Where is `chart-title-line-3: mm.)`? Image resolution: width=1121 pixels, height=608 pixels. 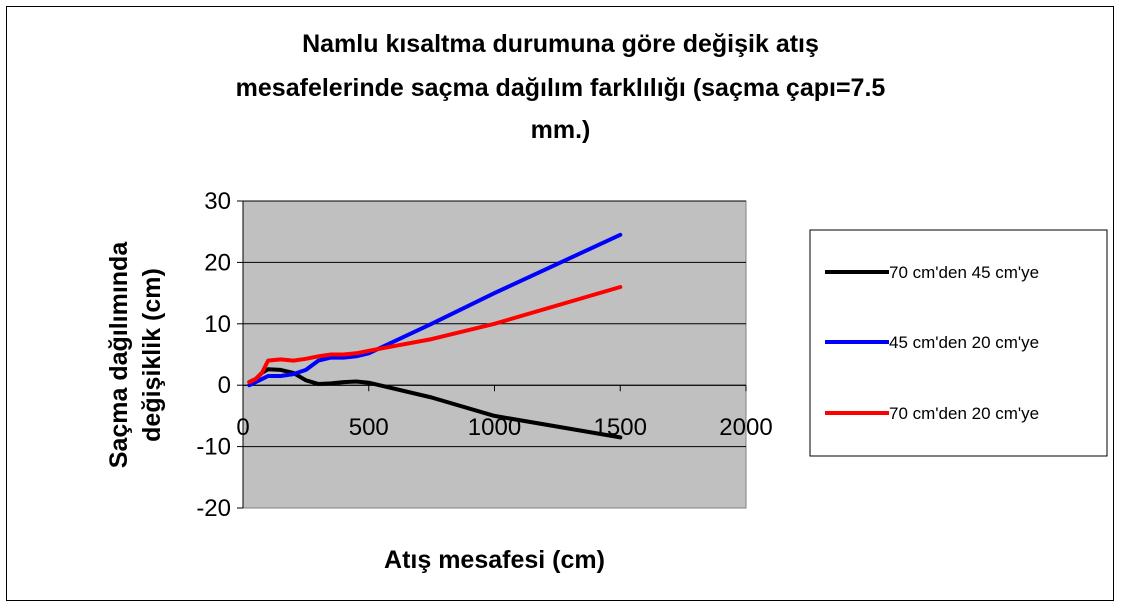
chart-title-line-3: mm.) is located at coordinates (560, 130).